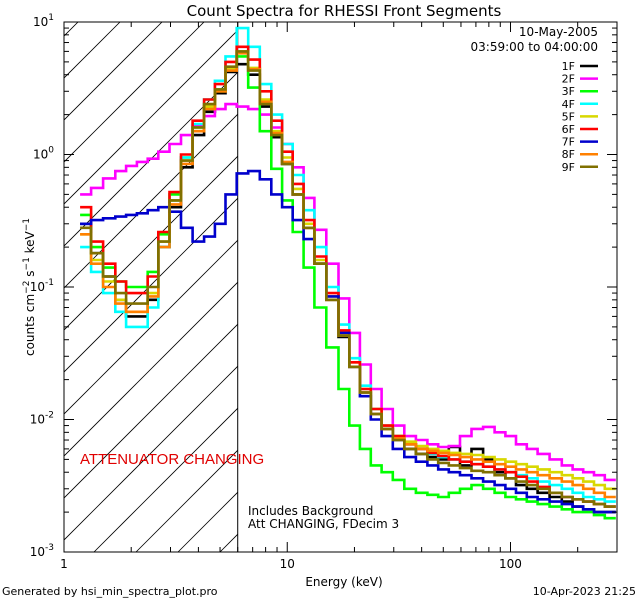  What do you see at coordinates (534, 47) in the screenshot?
I see `time-range-label: 03:59:00 to 04:00:00` at bounding box center [534, 47].